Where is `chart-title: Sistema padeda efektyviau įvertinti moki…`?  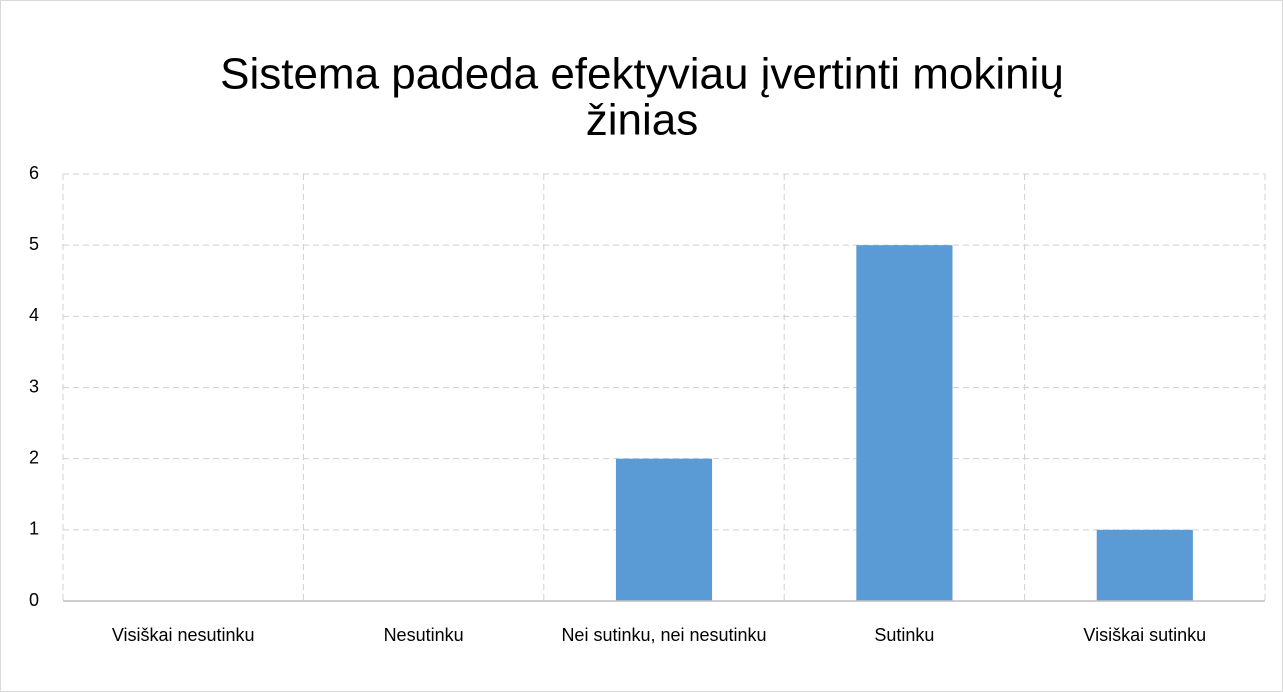 chart-title: Sistema padeda efektyviau įvertinti moki… is located at coordinates (642, 74).